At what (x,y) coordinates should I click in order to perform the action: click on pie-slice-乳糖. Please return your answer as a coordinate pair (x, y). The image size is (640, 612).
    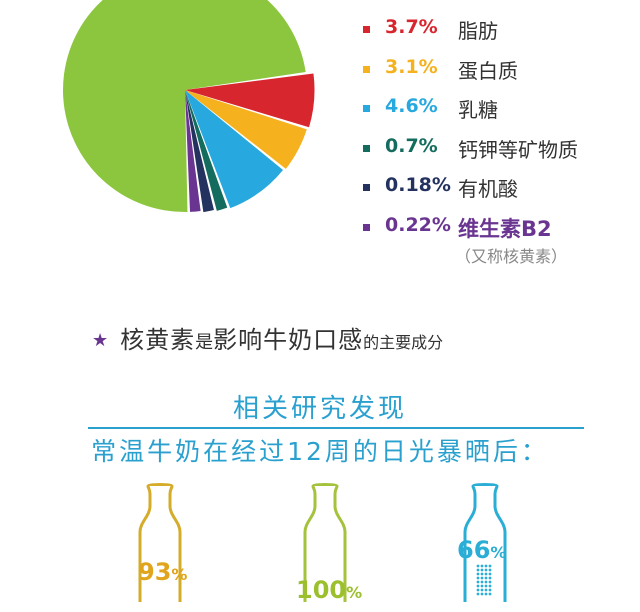
    Looking at the image, I should click on (234, 149).